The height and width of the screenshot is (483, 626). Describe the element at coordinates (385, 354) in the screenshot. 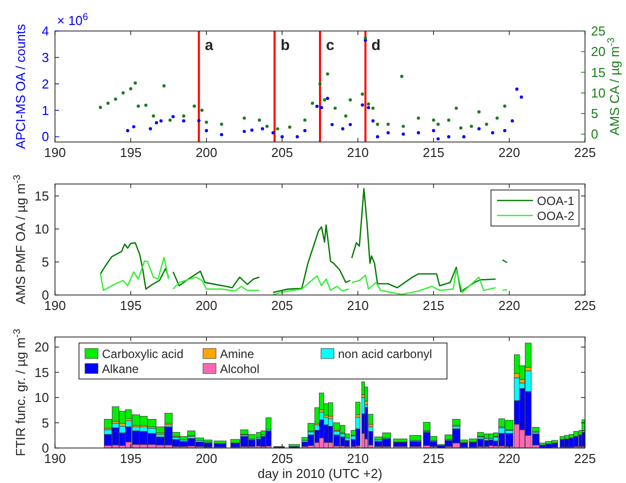

I see `legend-label: non acid carbonyl` at that location.